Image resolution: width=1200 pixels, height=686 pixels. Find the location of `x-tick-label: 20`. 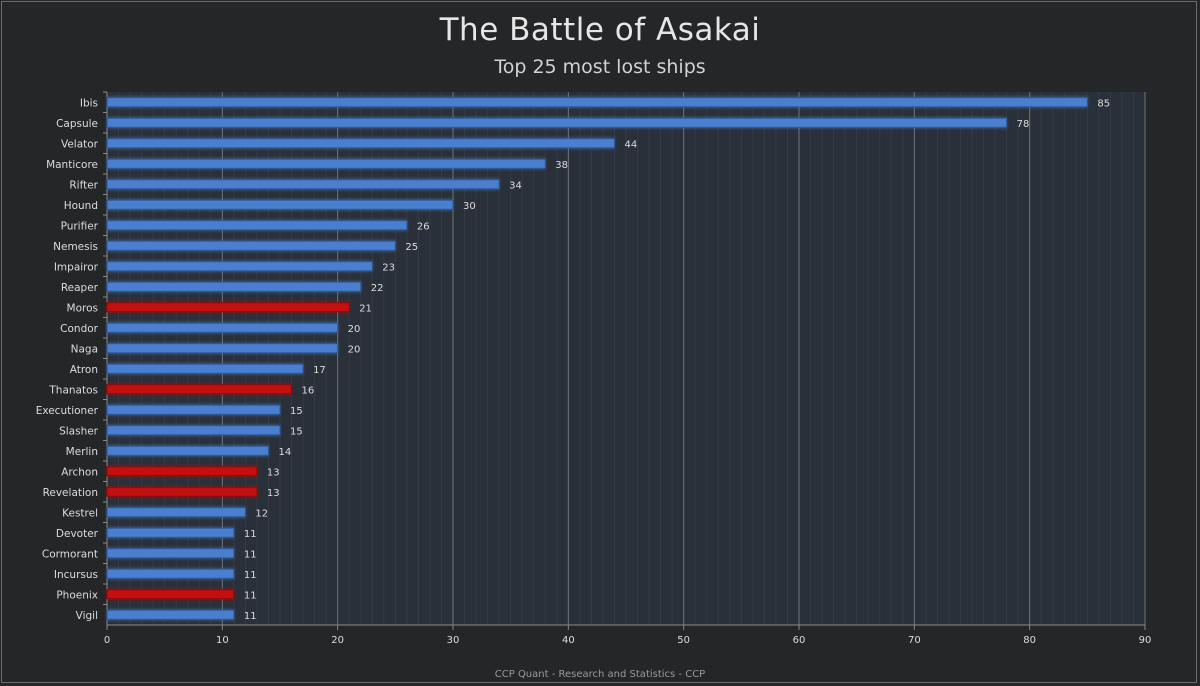

x-tick-label: 20 is located at coordinates (337, 640).